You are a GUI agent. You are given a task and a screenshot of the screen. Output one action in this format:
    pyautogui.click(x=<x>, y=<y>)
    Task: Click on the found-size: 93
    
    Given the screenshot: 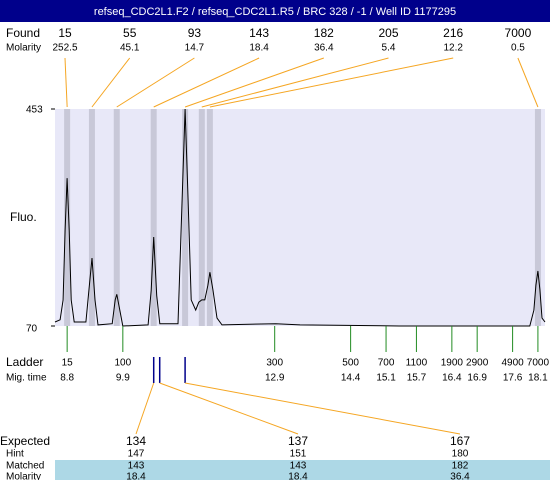 What is the action you would take?
    pyautogui.click(x=195, y=33)
    